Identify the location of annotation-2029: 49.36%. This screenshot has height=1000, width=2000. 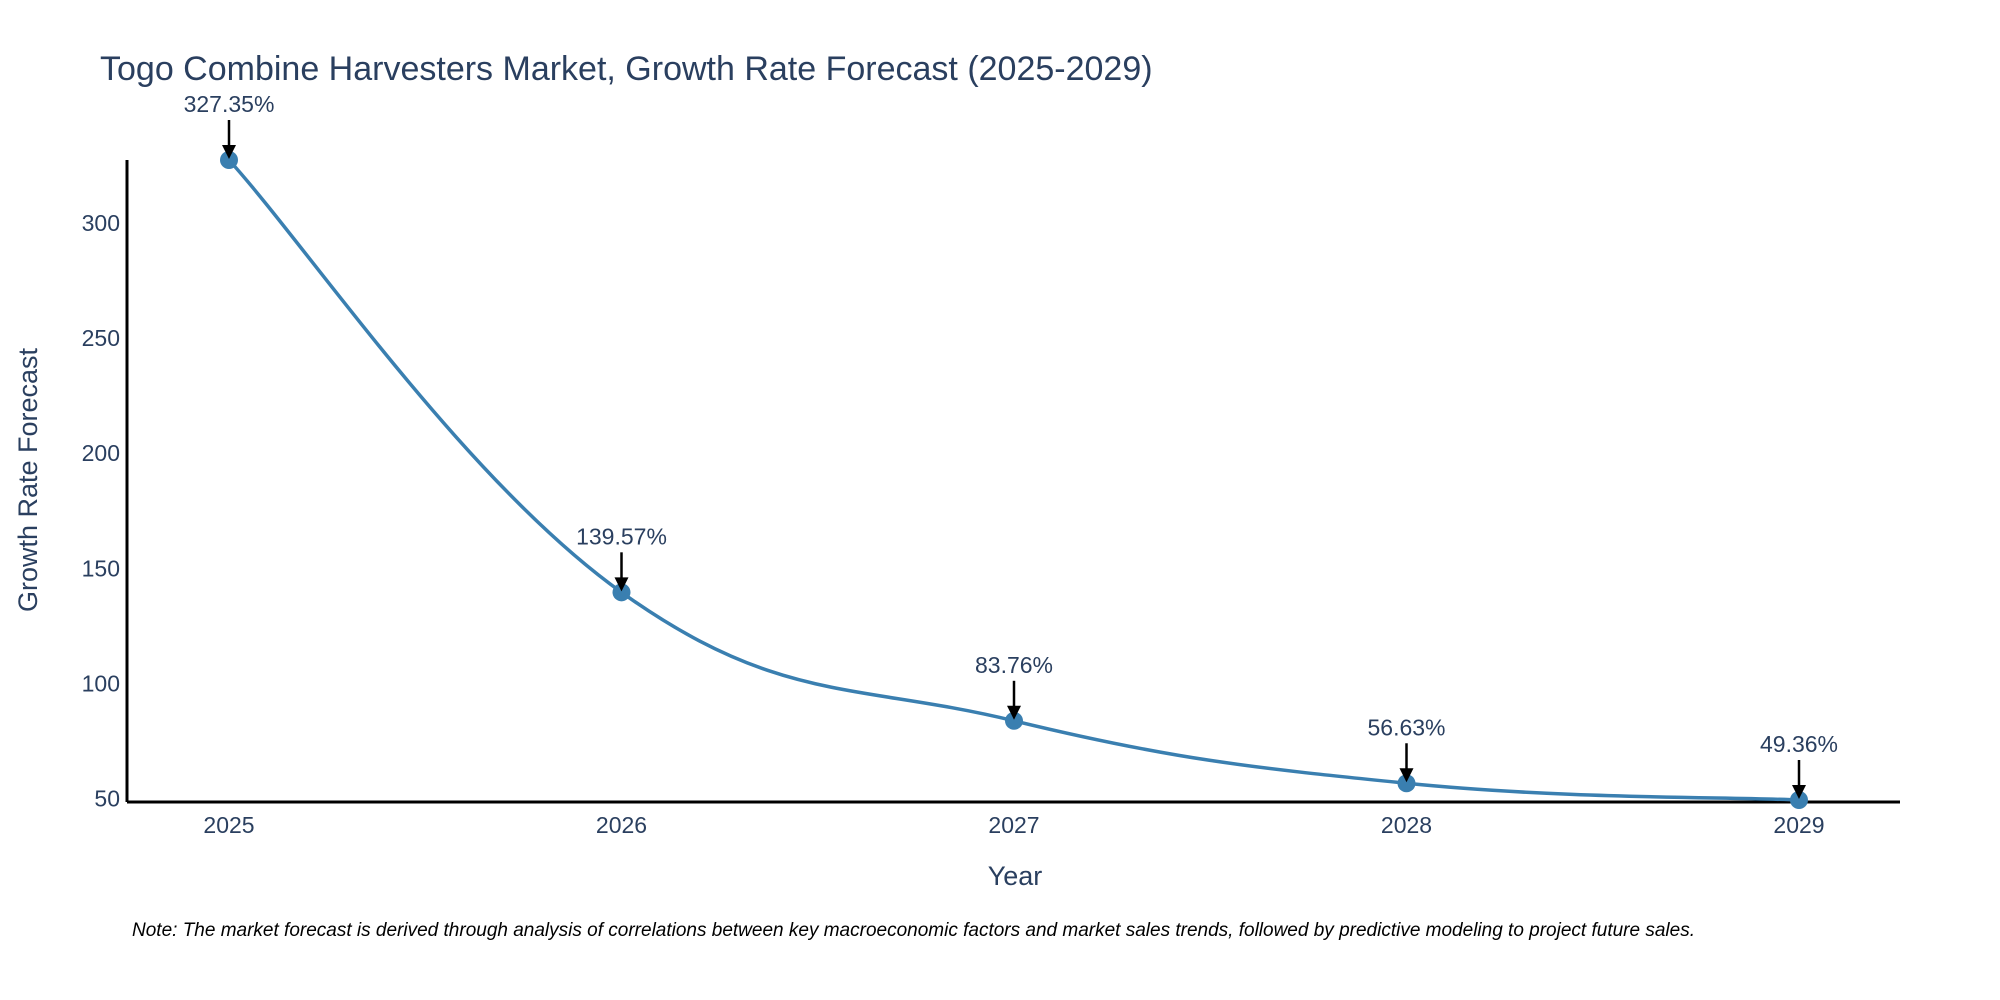
(1799, 765).